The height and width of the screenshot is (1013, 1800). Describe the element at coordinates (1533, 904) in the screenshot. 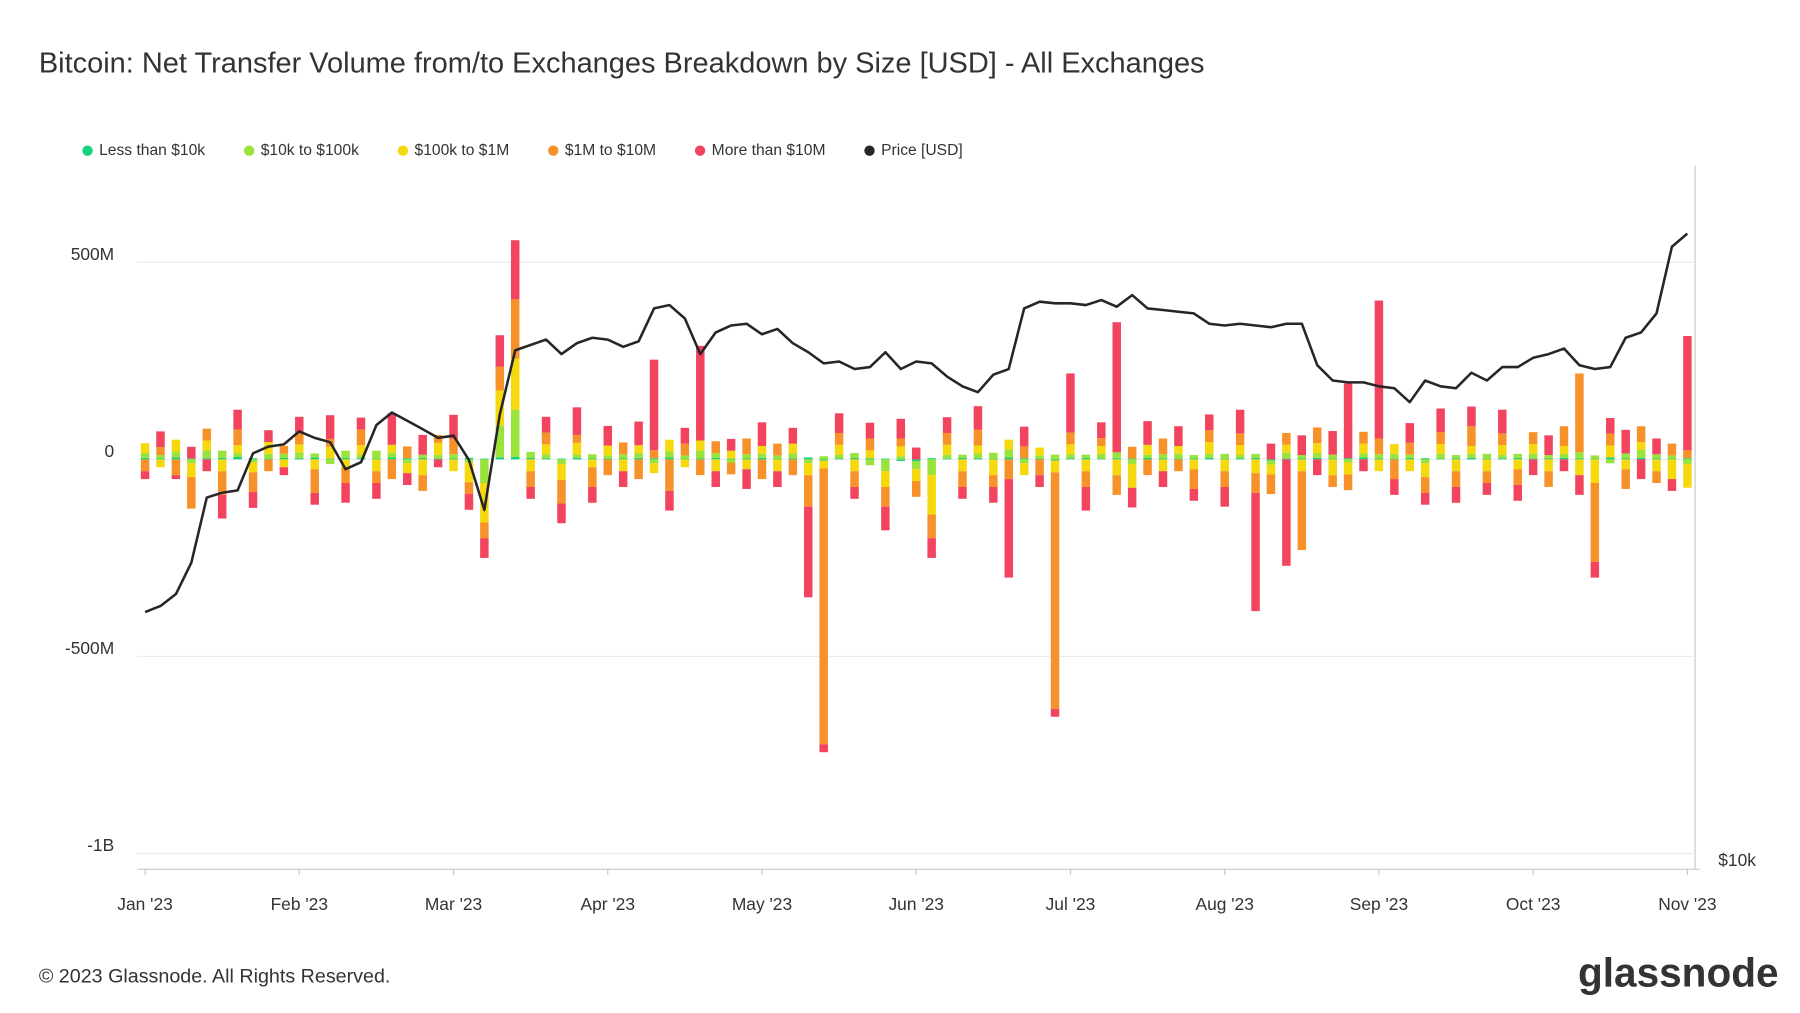

I see `x-tick-label: Oct '23` at that location.